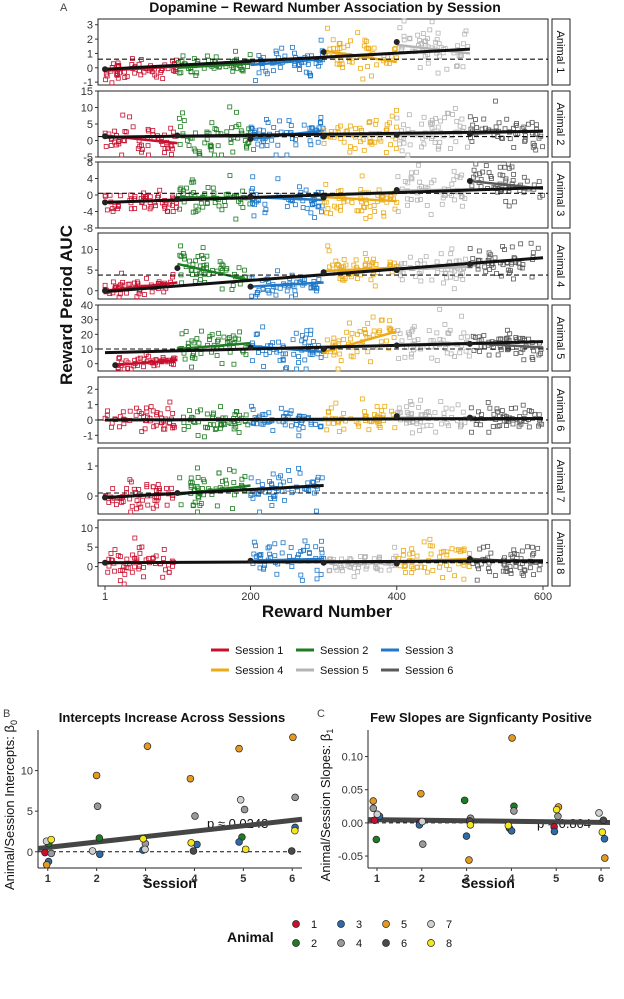 The image size is (624, 999). What do you see at coordinates (561, 52) in the screenshot?
I see `facet-strip` at bounding box center [561, 52].